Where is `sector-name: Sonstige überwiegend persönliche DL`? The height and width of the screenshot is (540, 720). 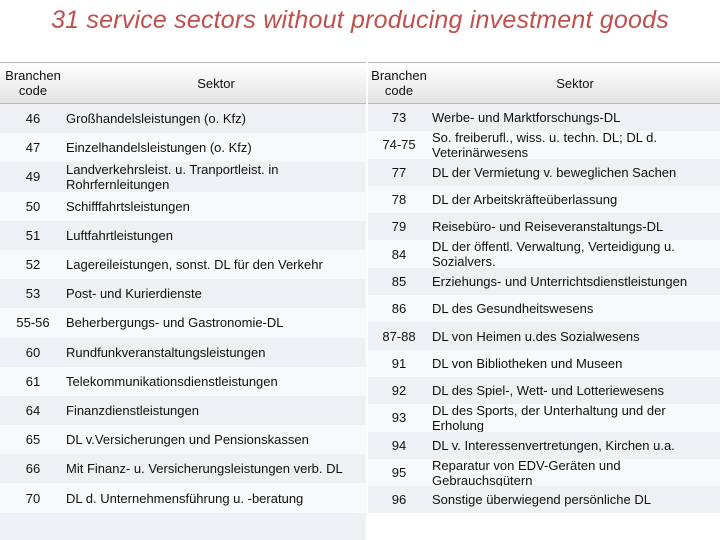 sector-name: Sonstige überwiegend persönliche DL is located at coordinates (541, 500).